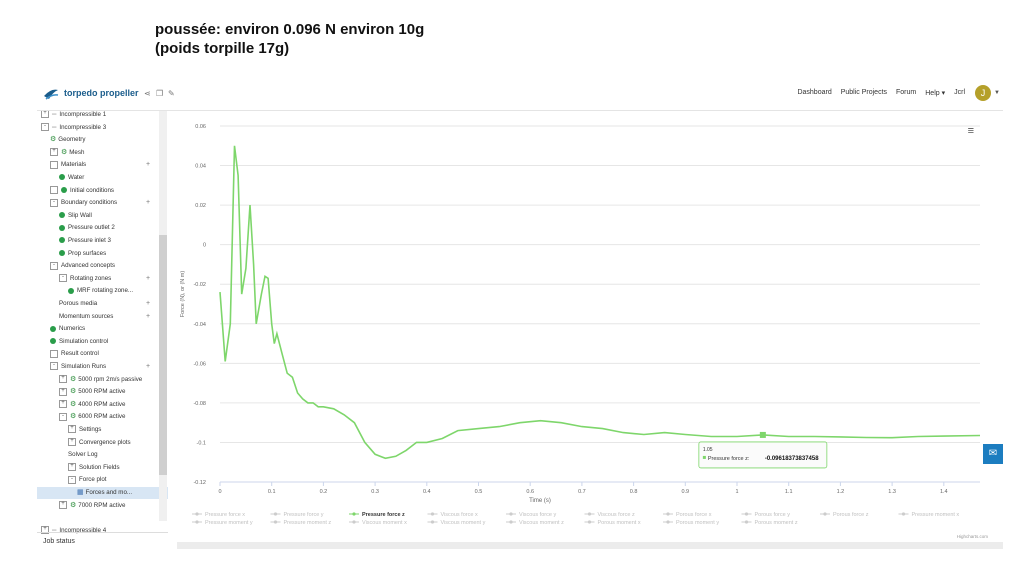 This screenshot has height=573, width=1024. Describe the element at coordinates (936, 515) in the screenshot. I see `legend-item: Pressure moment x` at that location.